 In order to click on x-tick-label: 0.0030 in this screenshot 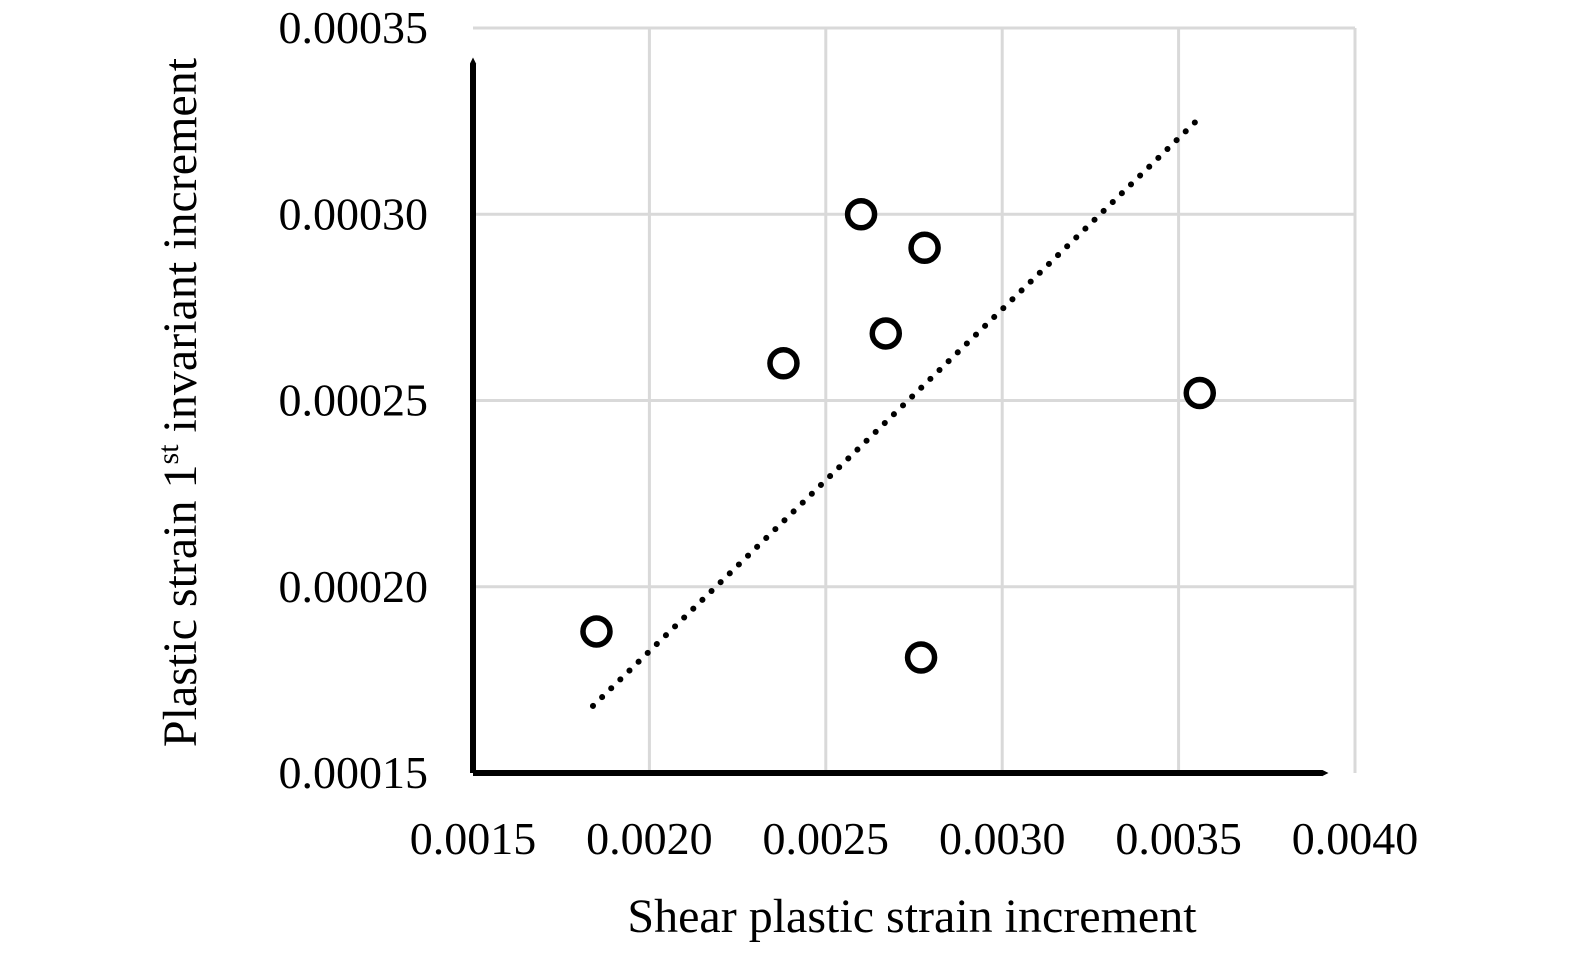, I will do `click(1002, 838)`.